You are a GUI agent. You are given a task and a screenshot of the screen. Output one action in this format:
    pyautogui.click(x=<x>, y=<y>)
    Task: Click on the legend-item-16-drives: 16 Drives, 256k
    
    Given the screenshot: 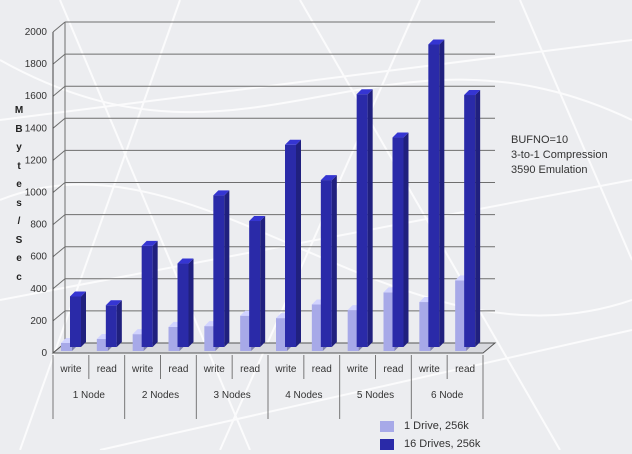 What is the action you would take?
    pyautogui.click(x=430, y=444)
    